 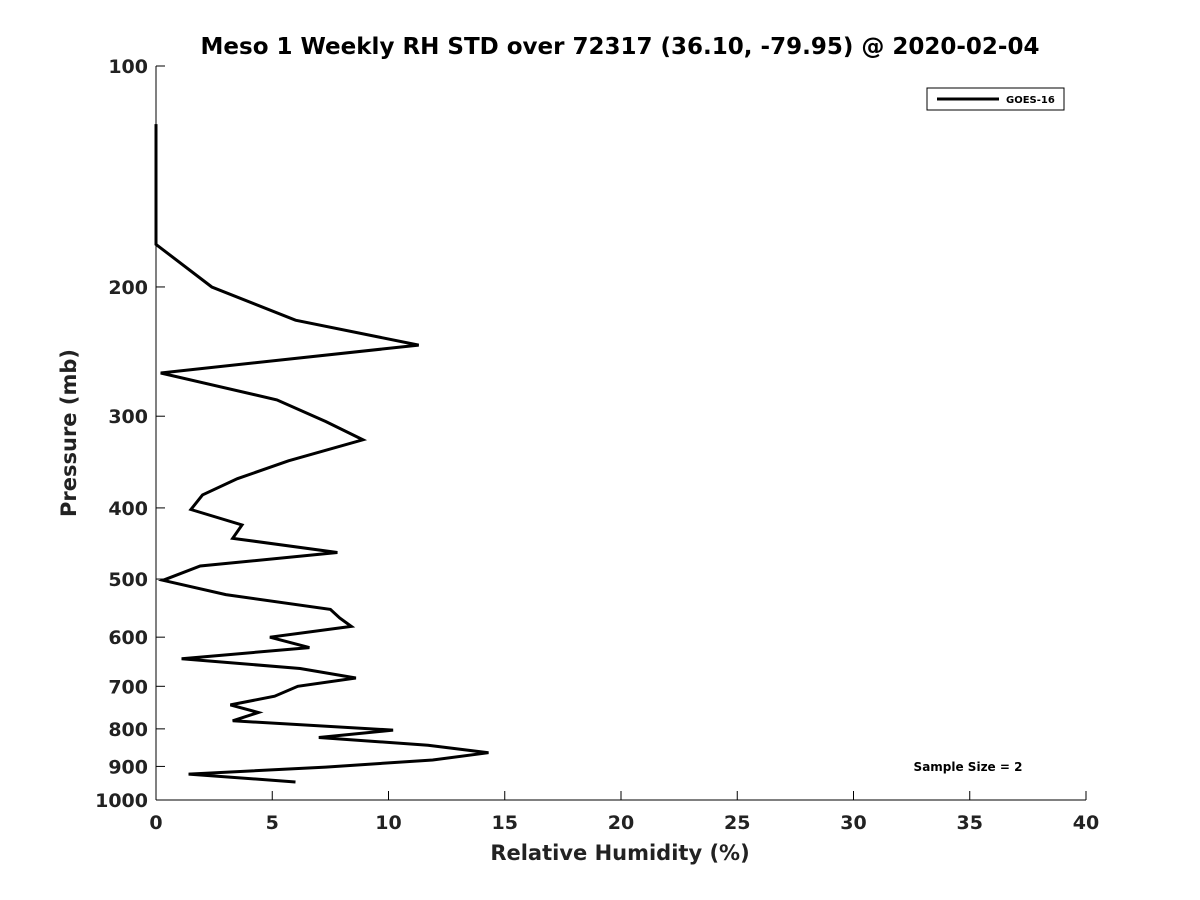 What do you see at coordinates (505, 823) in the screenshot?
I see `x-tick-label: 15` at bounding box center [505, 823].